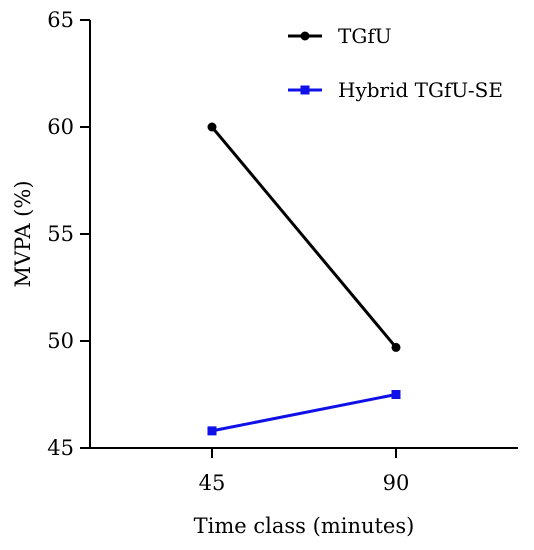 The image size is (534, 550). I want to click on y-axis-title: MVPA (%), so click(23, 233).